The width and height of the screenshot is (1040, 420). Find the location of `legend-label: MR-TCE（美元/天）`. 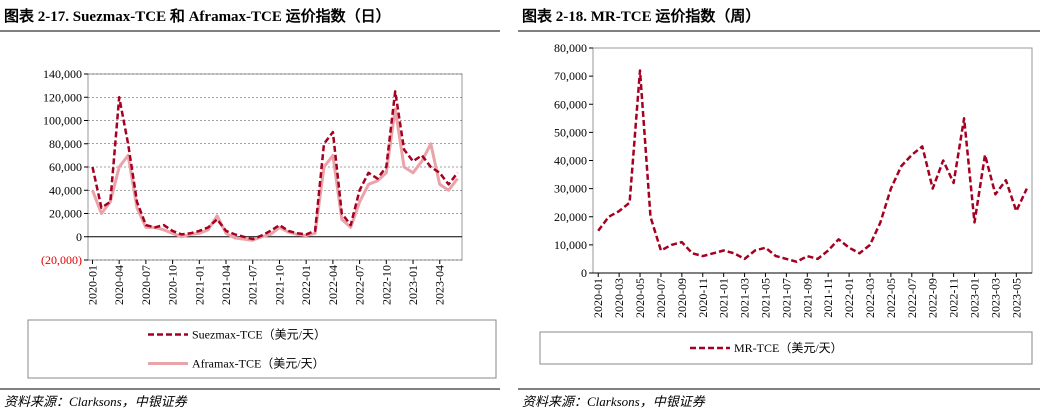

legend-label: MR-TCE（美元/天） is located at coordinates (788, 348).